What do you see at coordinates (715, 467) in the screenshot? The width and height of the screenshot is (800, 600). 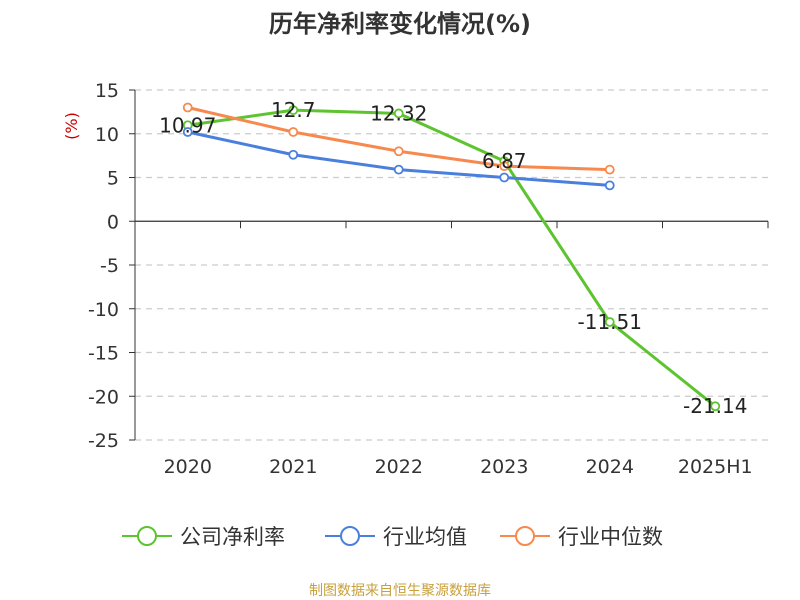 I see `x-tick-label: 2025H1` at bounding box center [715, 467].